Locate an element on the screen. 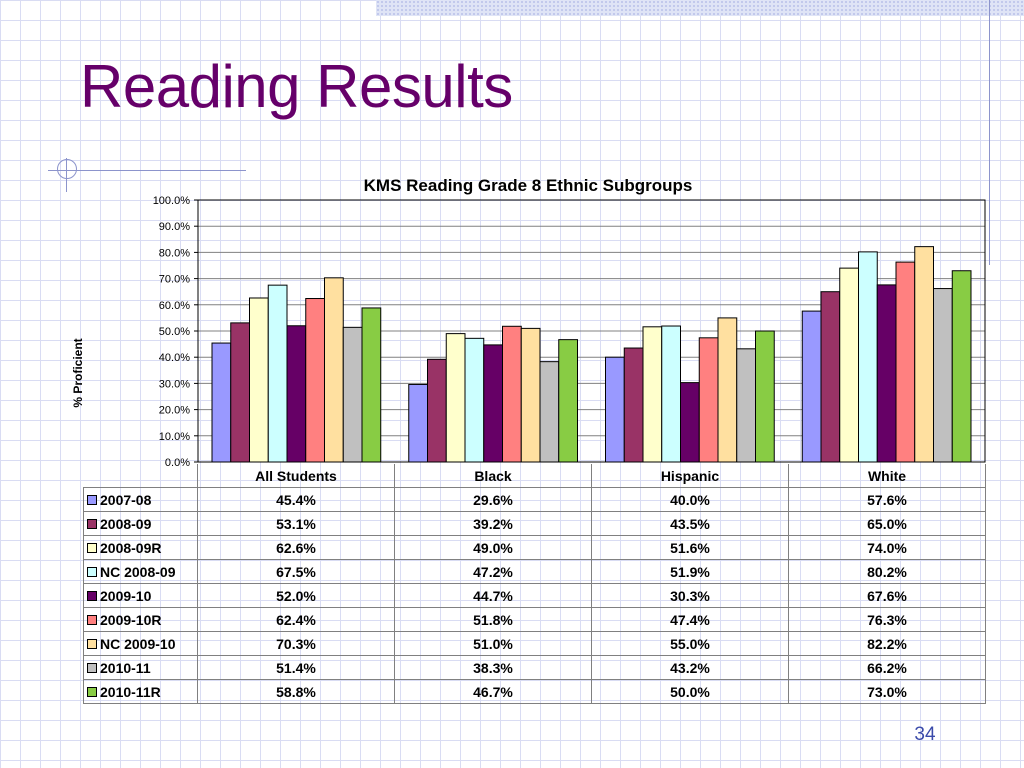 The height and width of the screenshot is (768, 1024). legend-label: 2010-11 is located at coordinates (125, 667).